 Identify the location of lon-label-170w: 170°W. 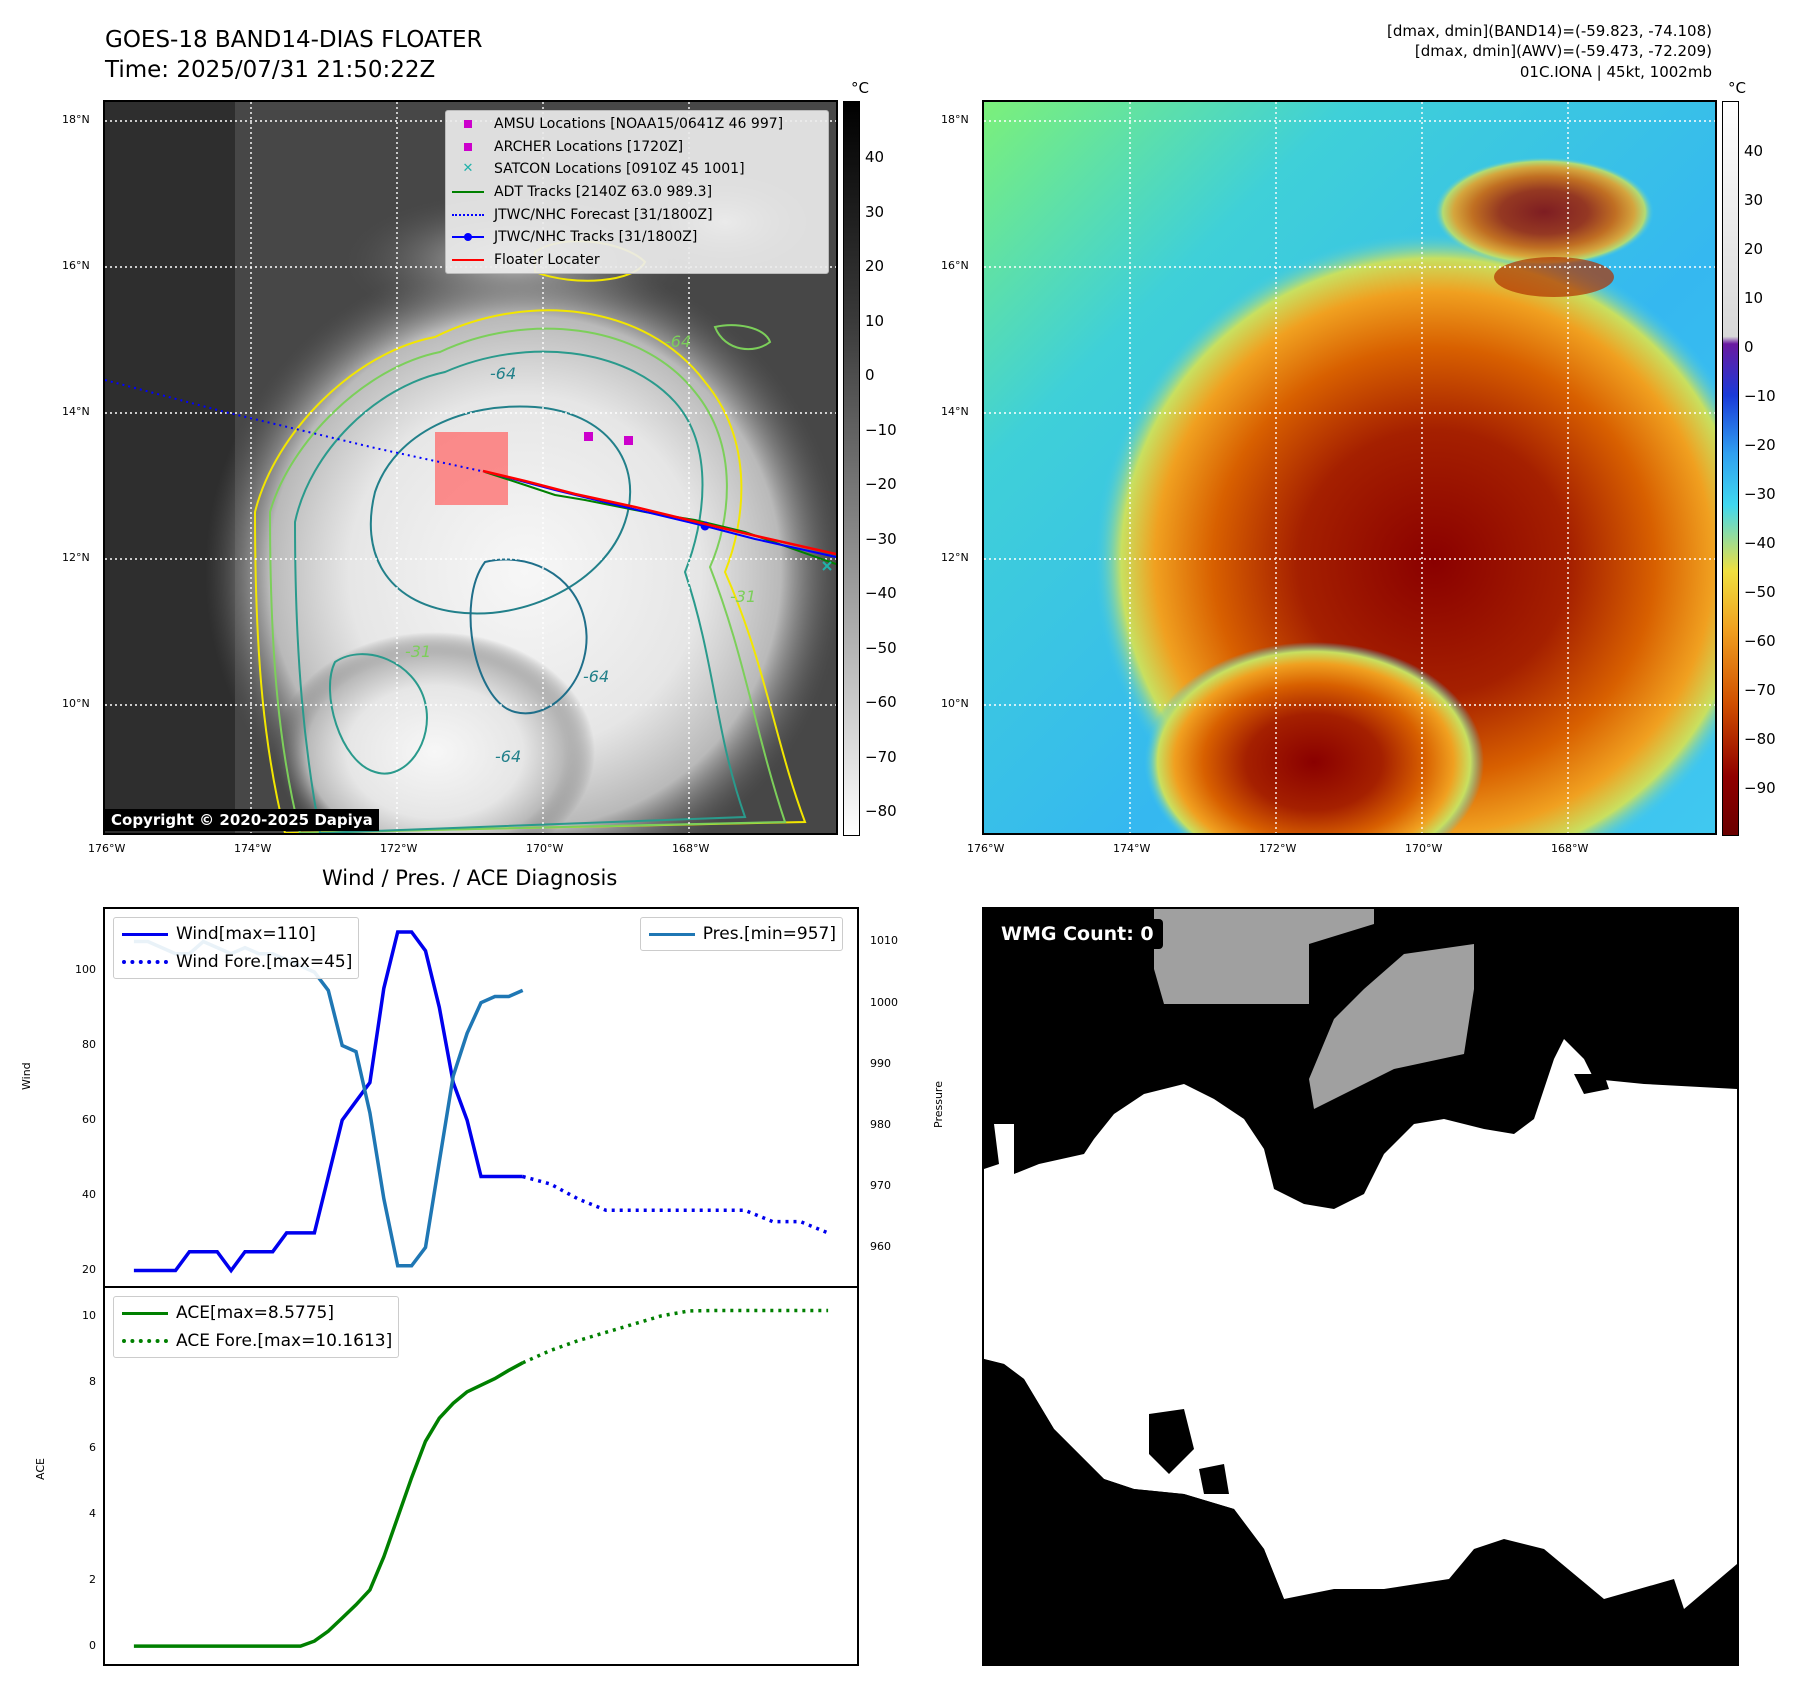
(545, 848).